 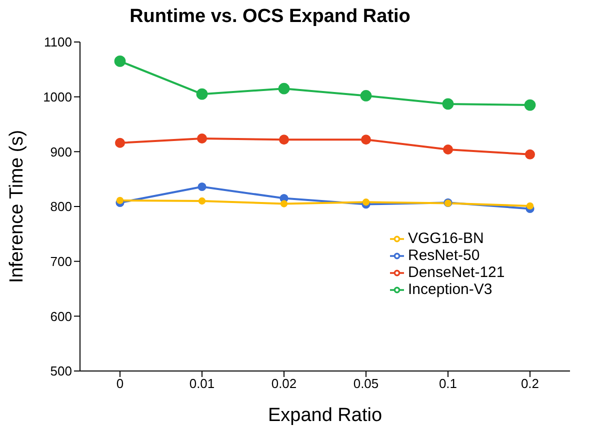 I want to click on y-tick-label: 700, so click(x=61, y=261).